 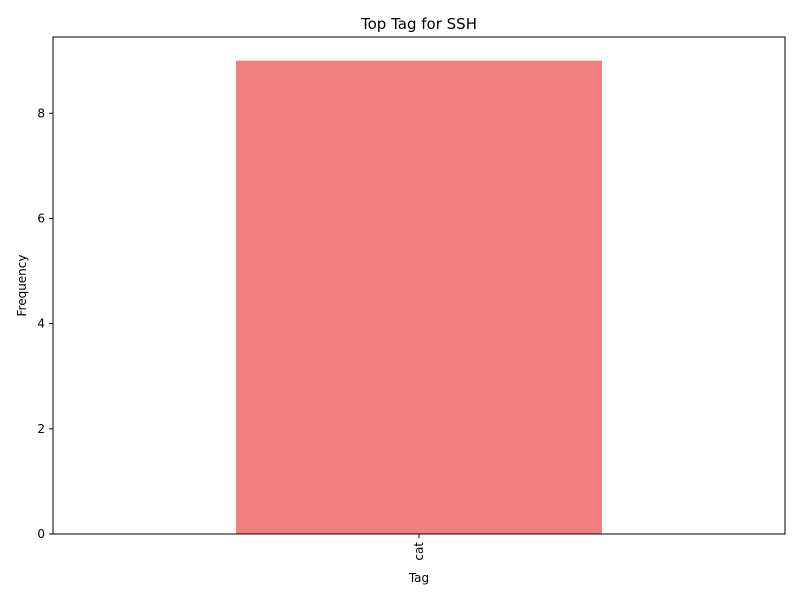 I want to click on y-tick-label: 4, so click(x=41, y=324).